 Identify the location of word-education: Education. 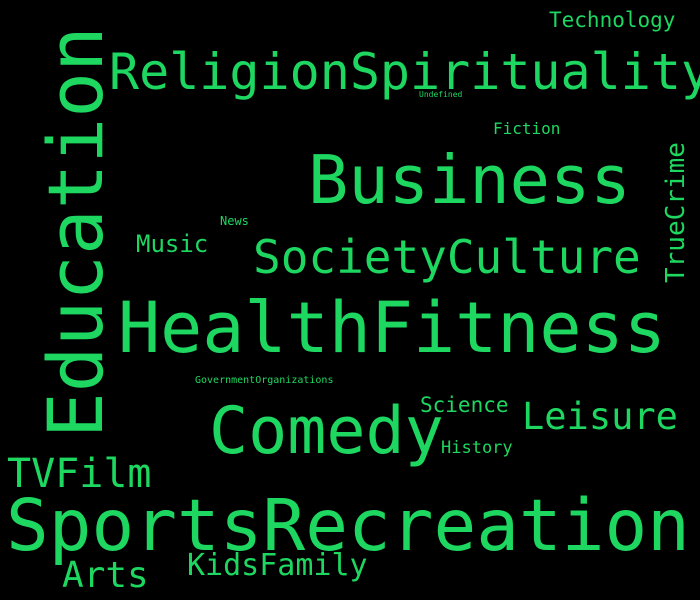
(75, 232).